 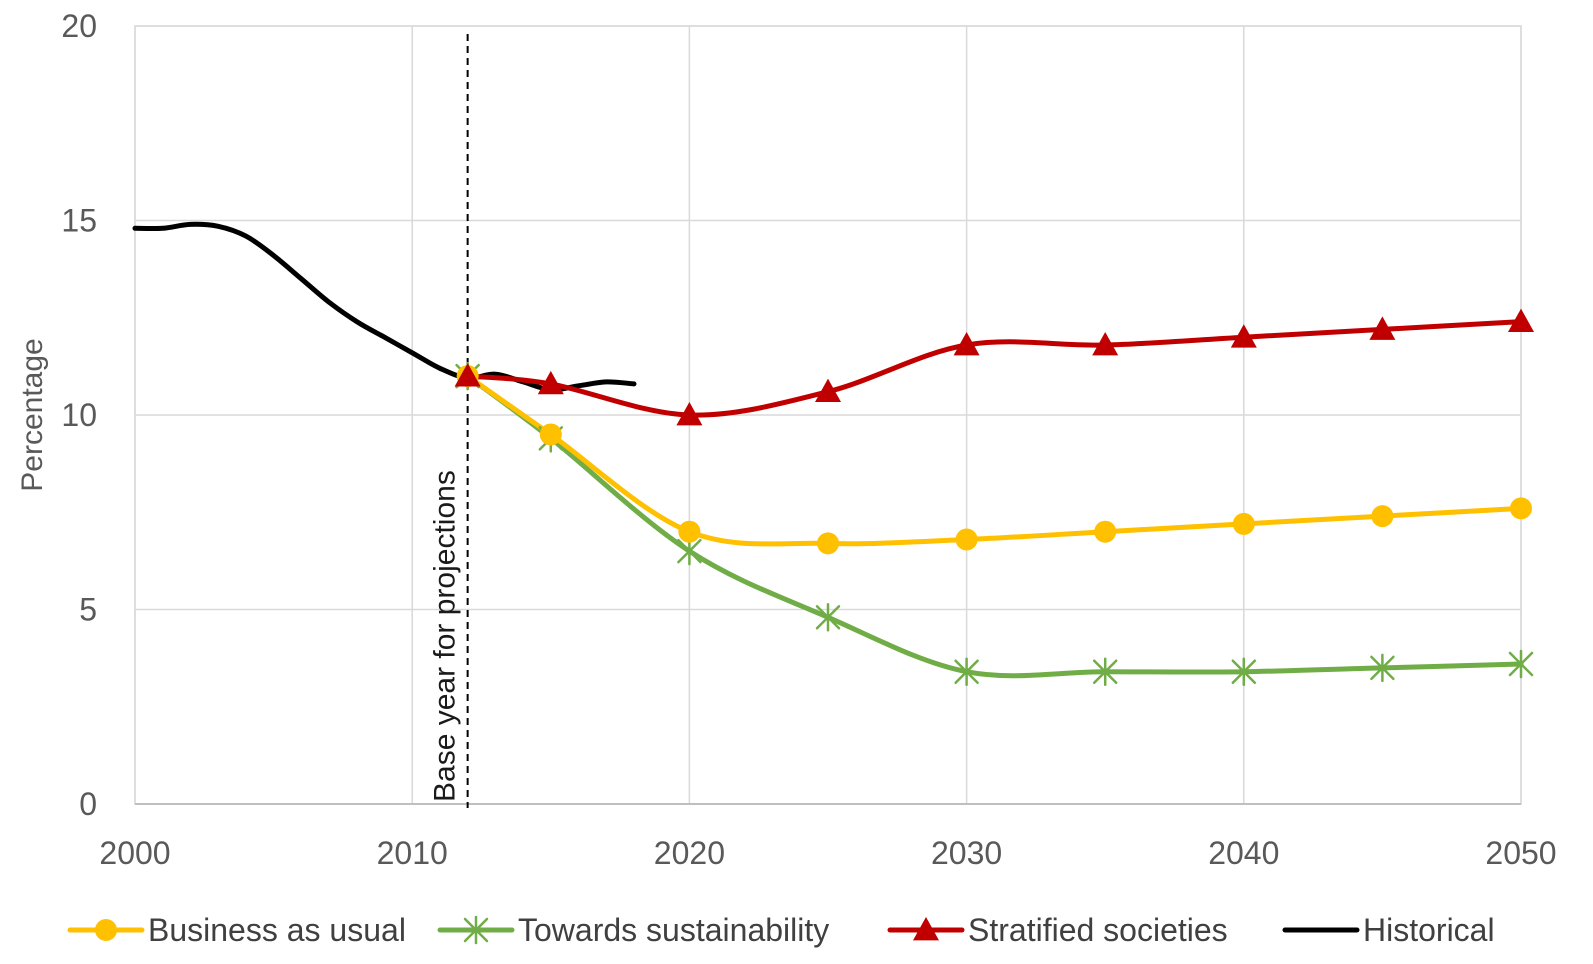 I want to click on legend-label: Historical, so click(x=1429, y=930).